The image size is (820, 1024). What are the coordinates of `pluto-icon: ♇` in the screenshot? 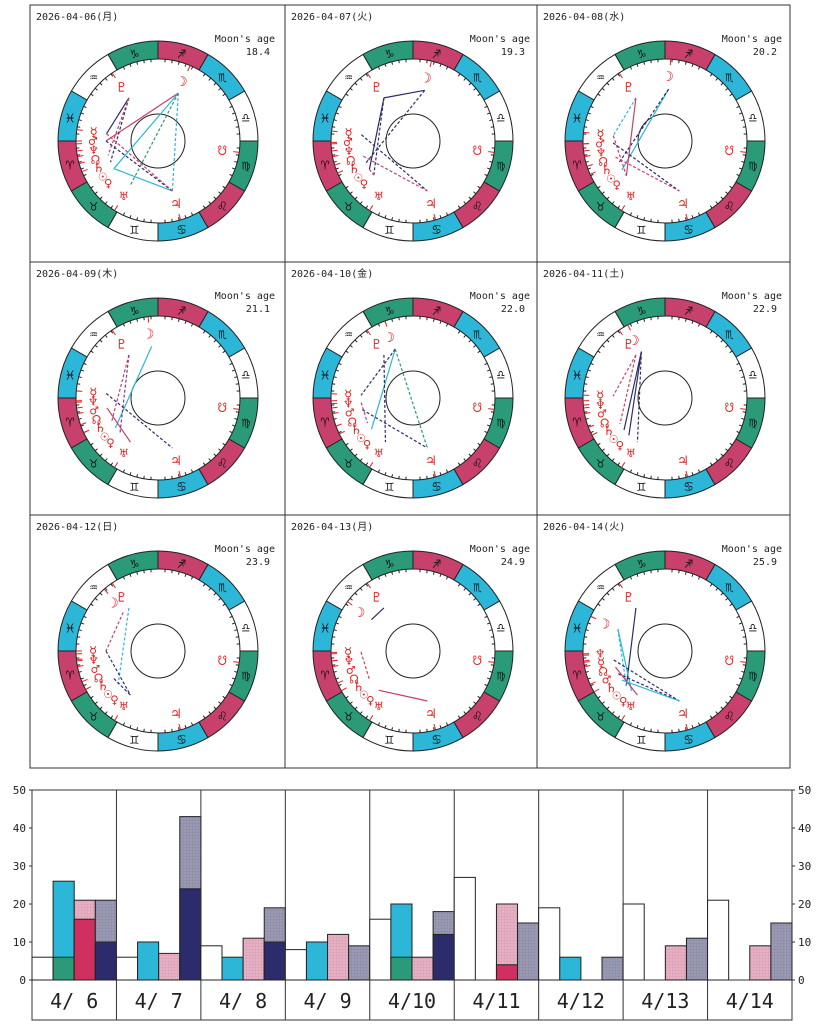 It's located at (628, 598).